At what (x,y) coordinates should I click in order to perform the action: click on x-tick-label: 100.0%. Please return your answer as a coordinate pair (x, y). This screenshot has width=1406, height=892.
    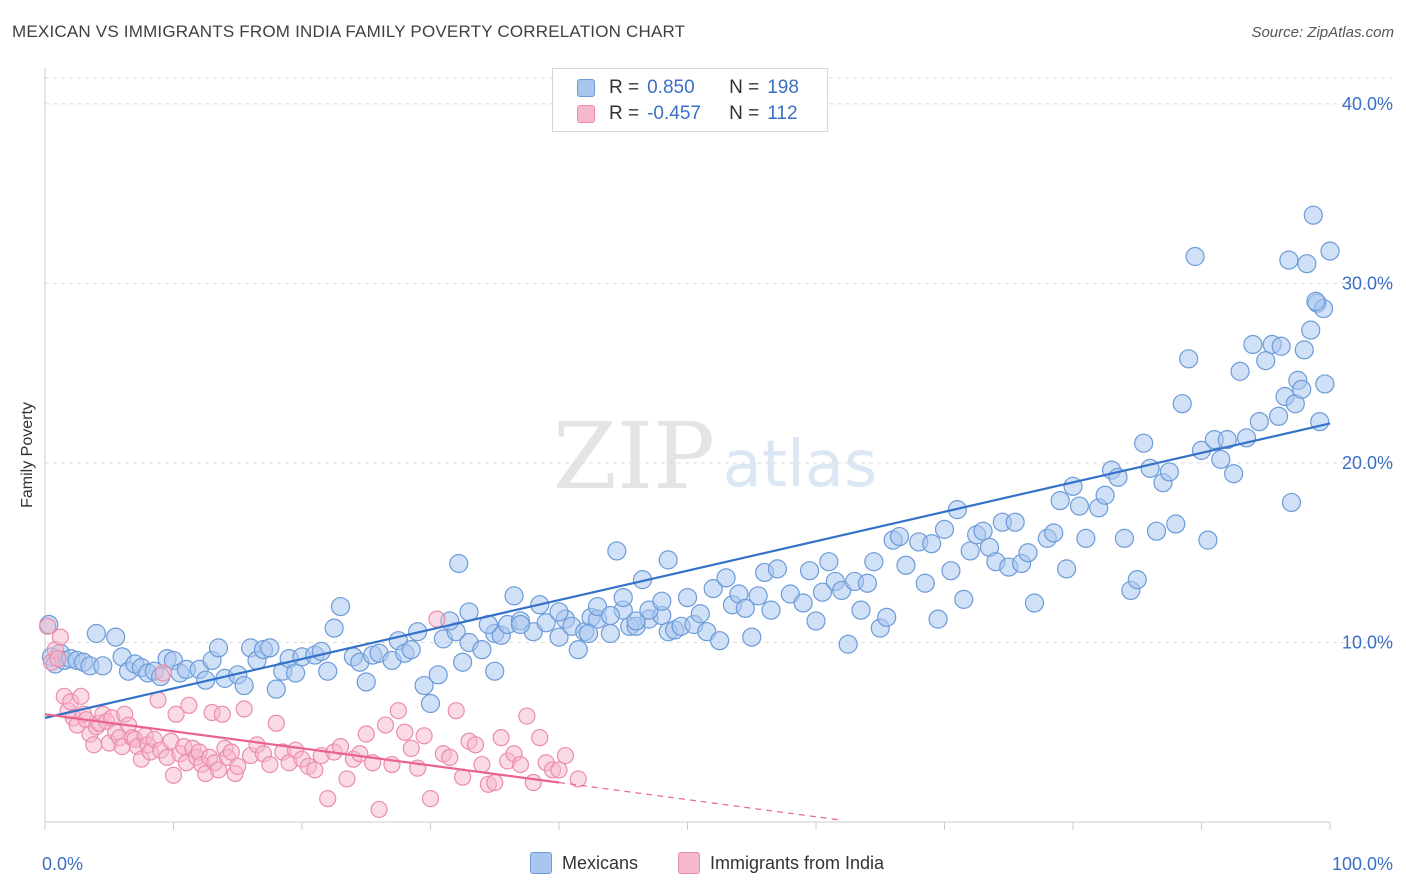
    Looking at the image, I should click on (1362, 864).